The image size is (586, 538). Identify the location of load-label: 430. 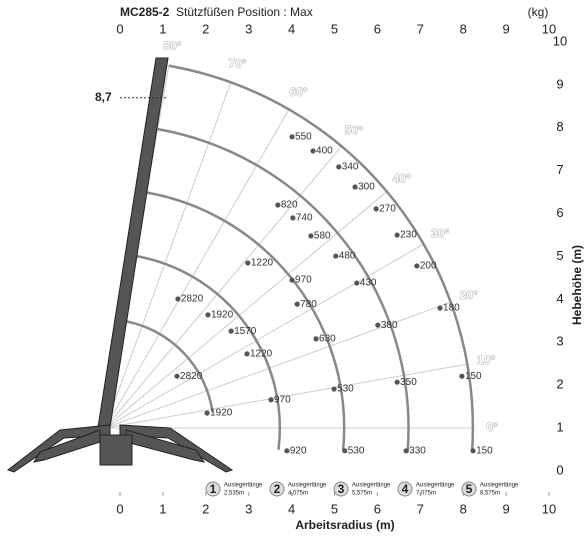
(368, 283).